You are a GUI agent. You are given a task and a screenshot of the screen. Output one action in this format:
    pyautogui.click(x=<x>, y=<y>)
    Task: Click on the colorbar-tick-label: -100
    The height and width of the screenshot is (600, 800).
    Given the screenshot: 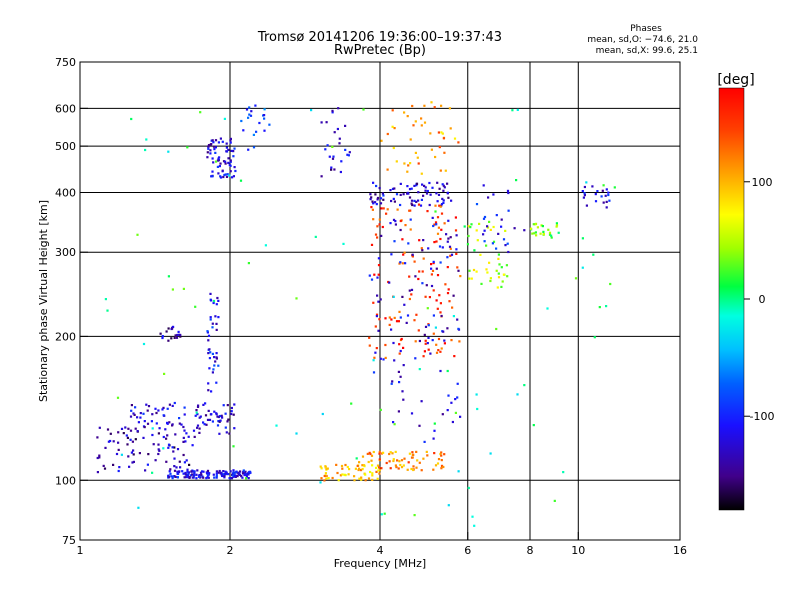 What is the action you would take?
    pyautogui.click(x=762, y=416)
    